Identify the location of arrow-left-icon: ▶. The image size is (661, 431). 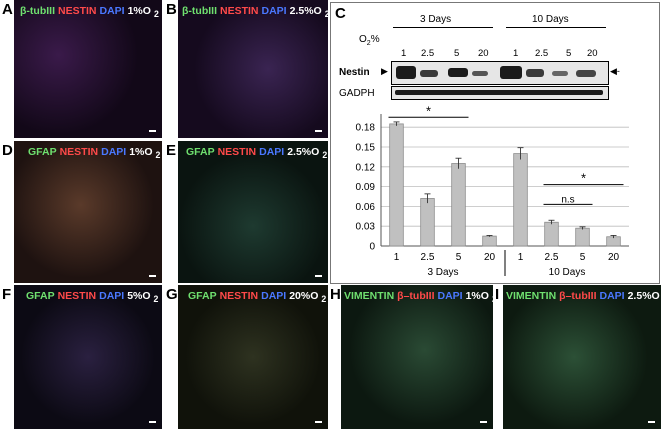
(384, 71).